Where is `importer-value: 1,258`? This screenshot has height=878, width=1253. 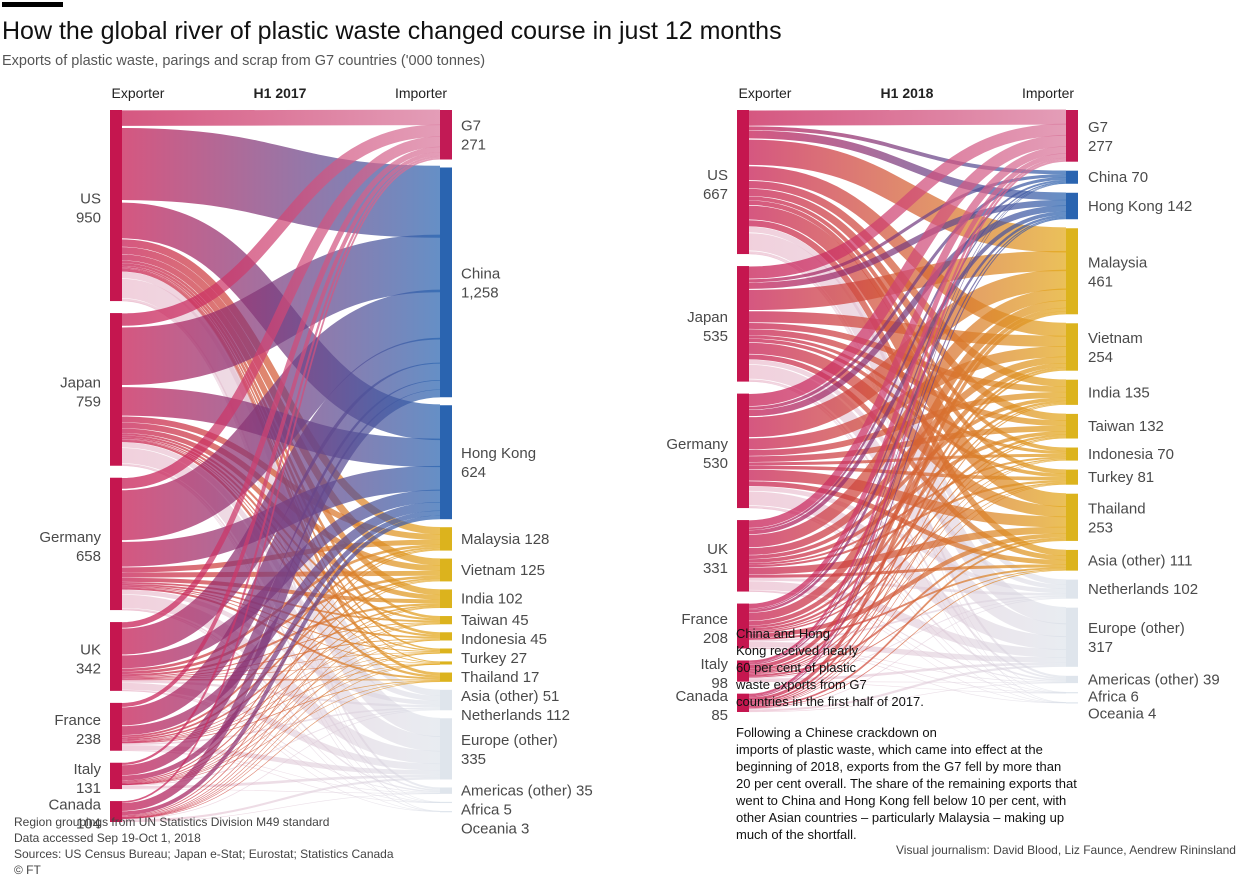
importer-value: 1,258 is located at coordinates (480, 292).